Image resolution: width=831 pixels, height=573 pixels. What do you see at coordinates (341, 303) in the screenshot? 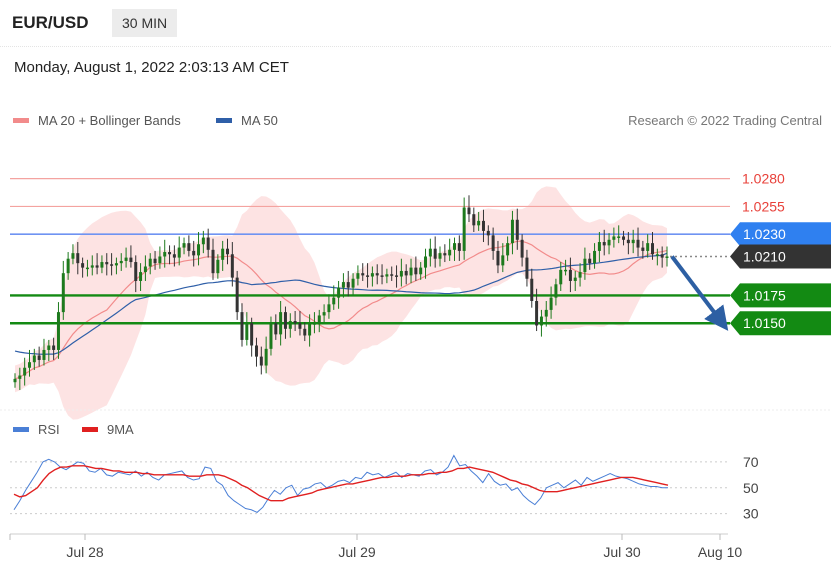
I see `ma50-line` at bounding box center [341, 303].